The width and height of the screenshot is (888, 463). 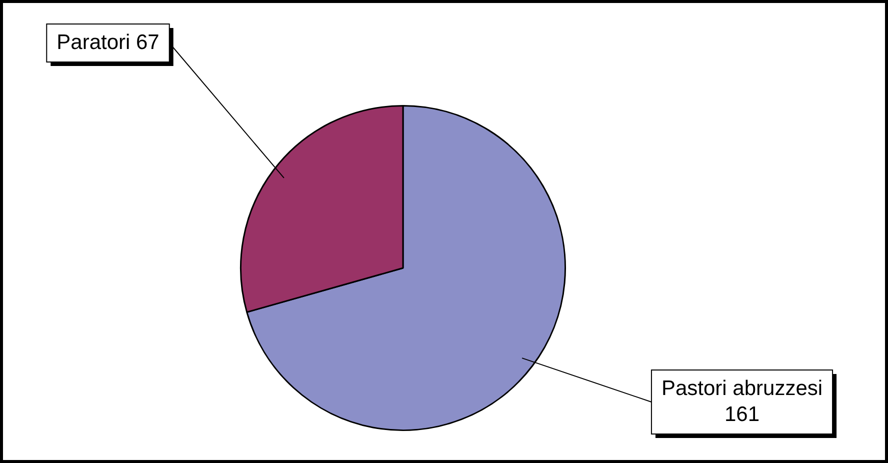 I want to click on data-label: 161, so click(x=742, y=414).